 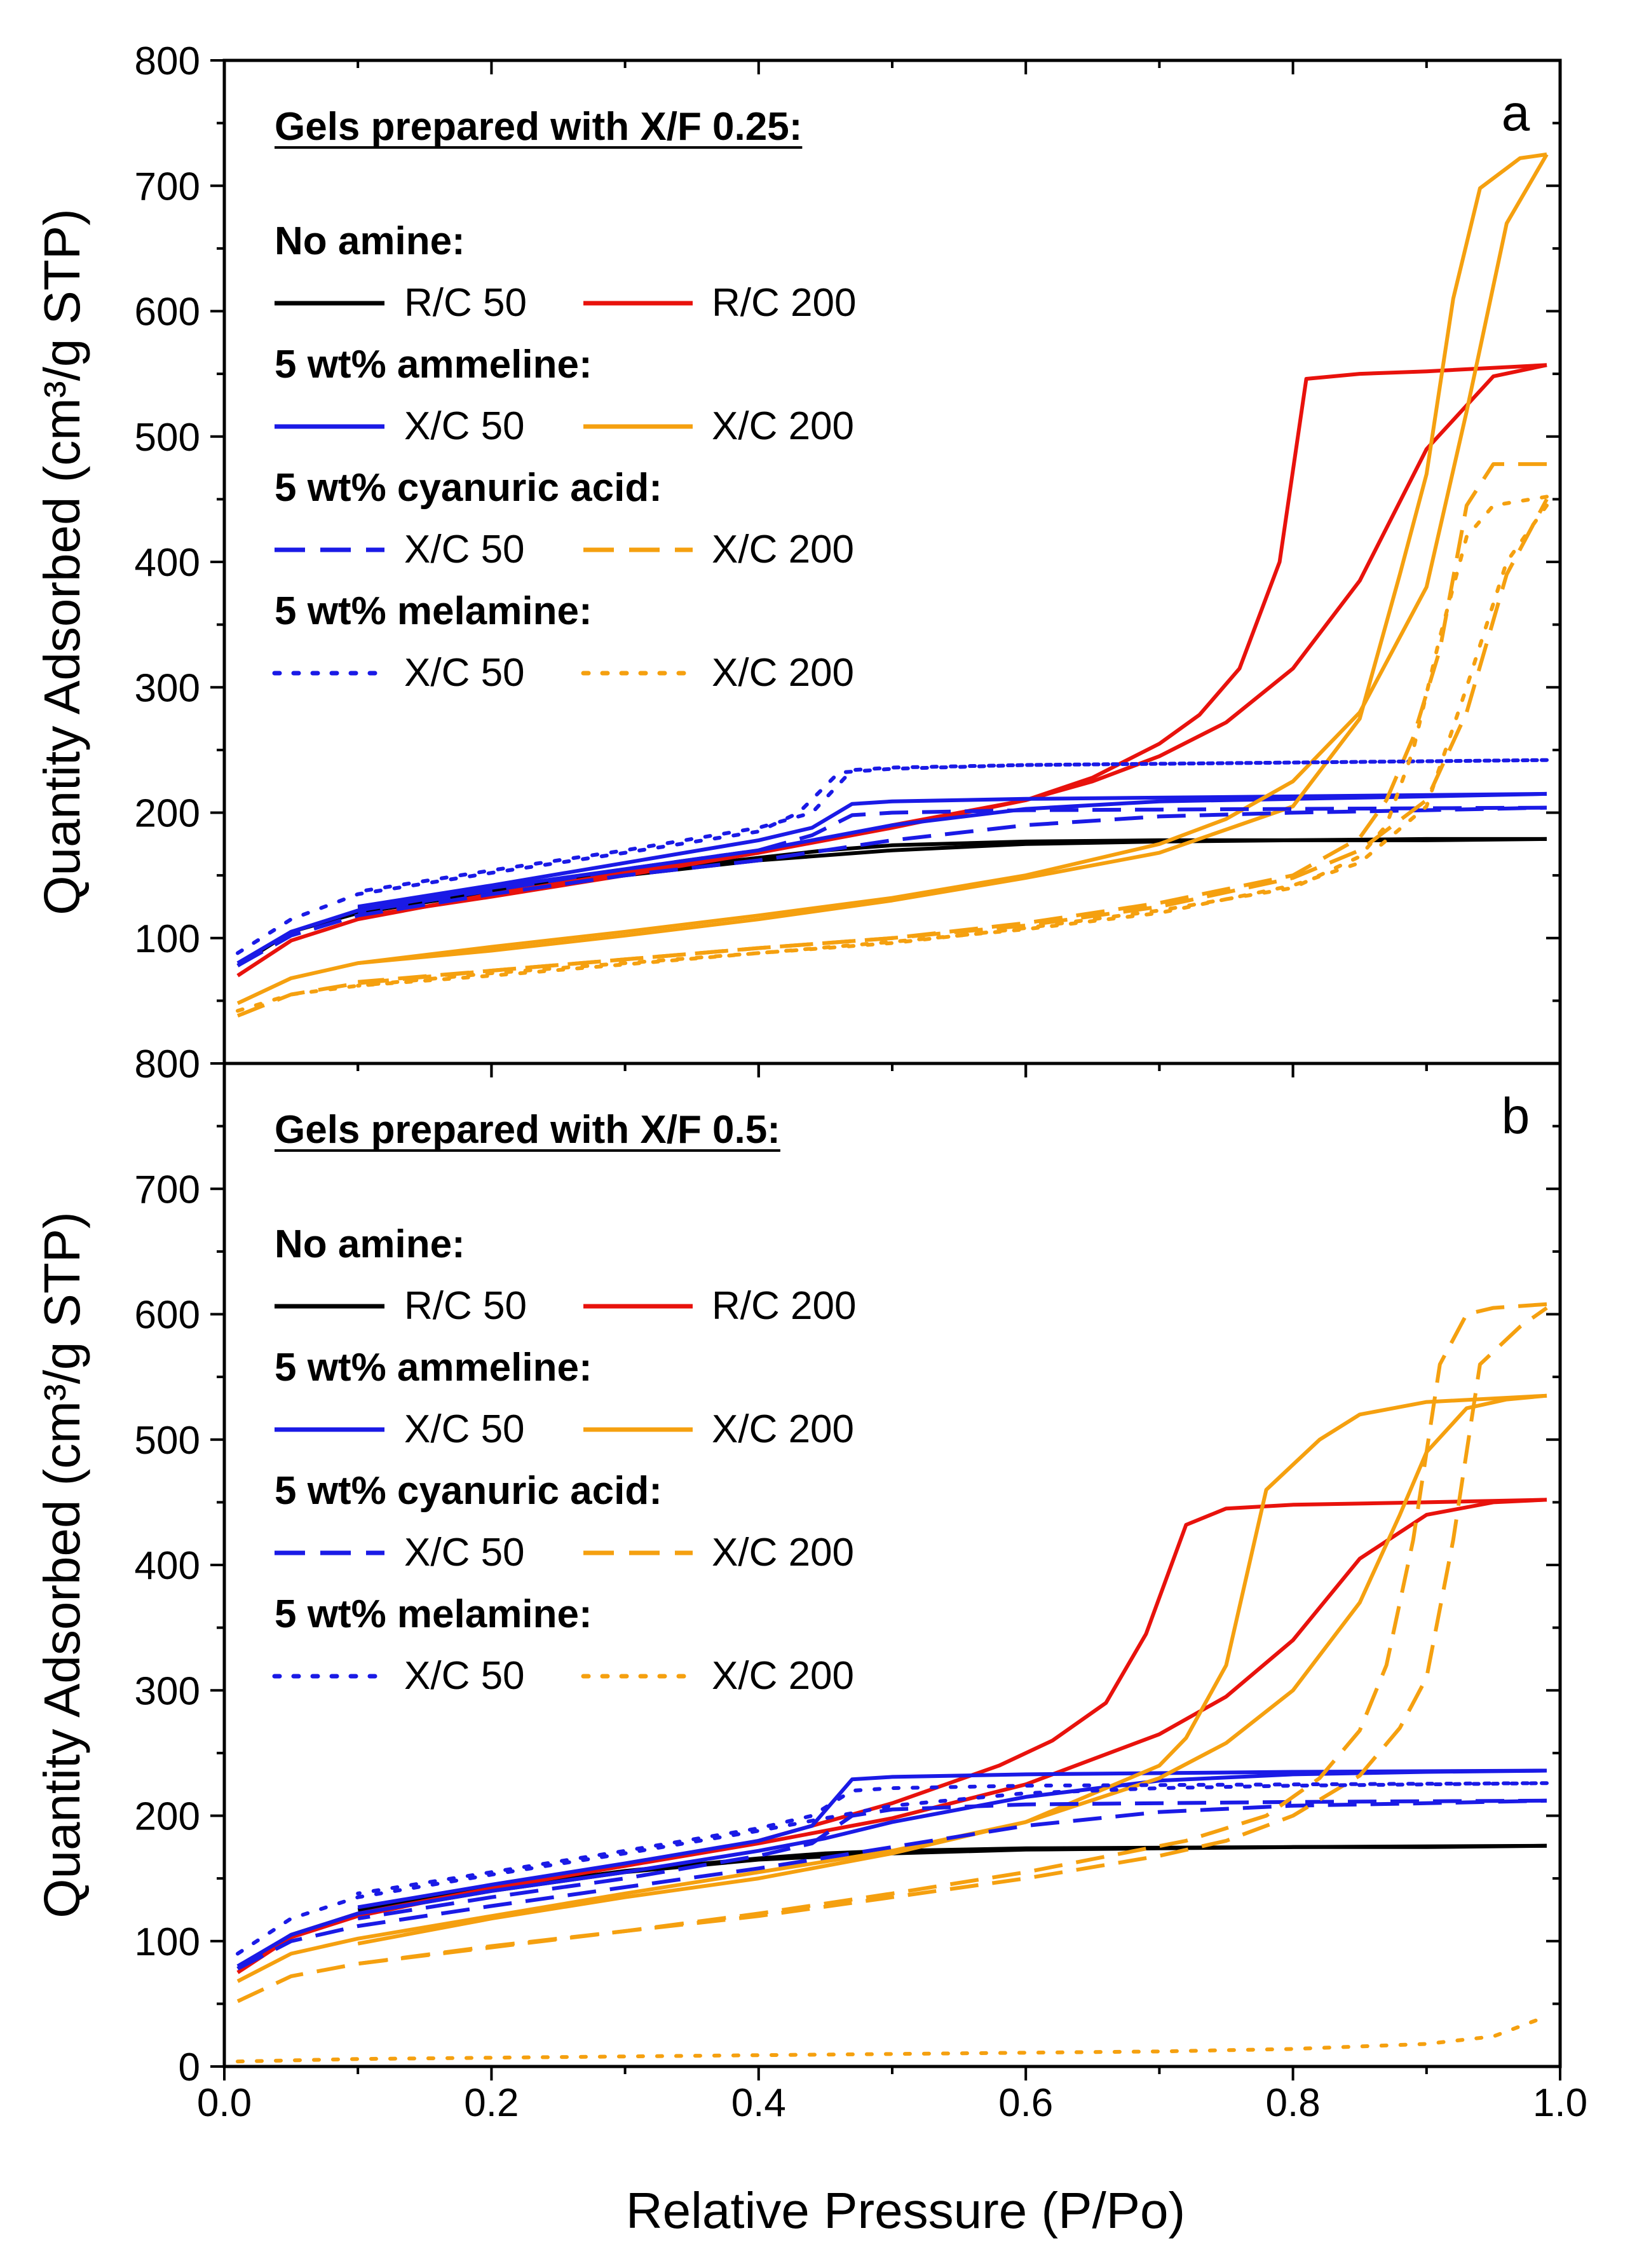 I want to click on legend-title: Gels prepared with X/F 0.5:, so click(x=527, y=1130).